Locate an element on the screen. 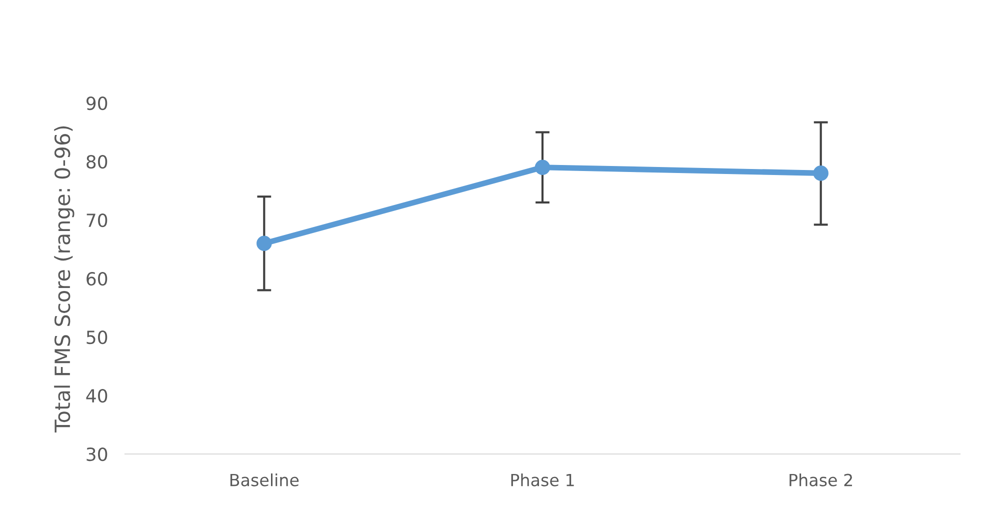  y-tick-label: 40 is located at coordinates (97, 395).